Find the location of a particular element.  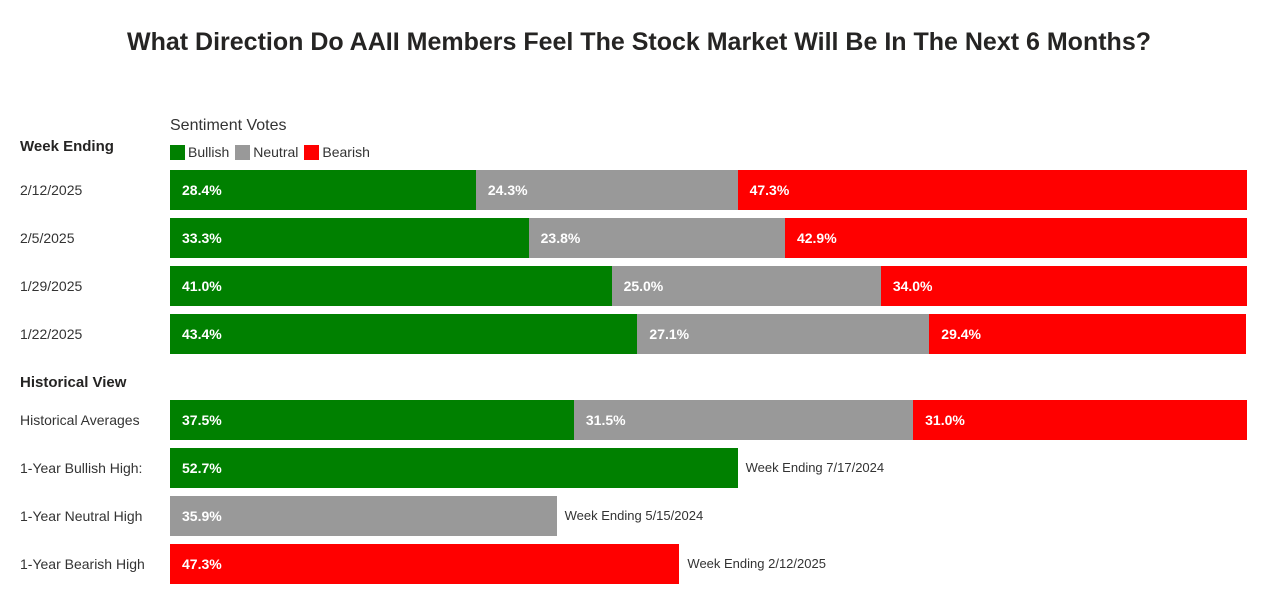

row-label: 2/12/2025 is located at coordinates (51, 190).